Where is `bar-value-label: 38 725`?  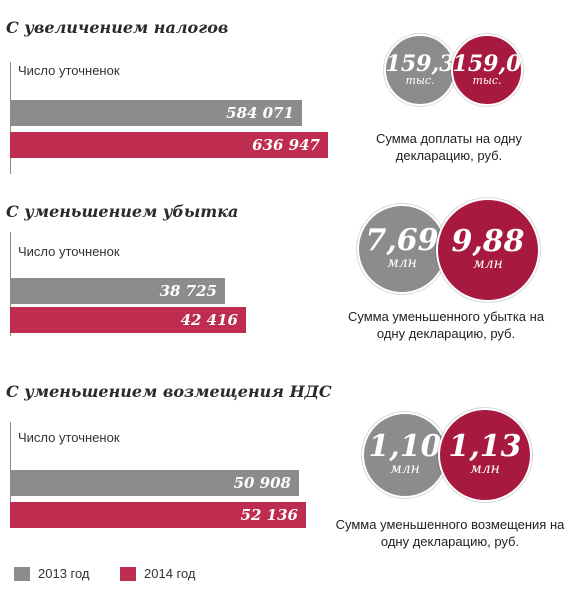
bar-value-label: 38 725 is located at coordinates (188, 291).